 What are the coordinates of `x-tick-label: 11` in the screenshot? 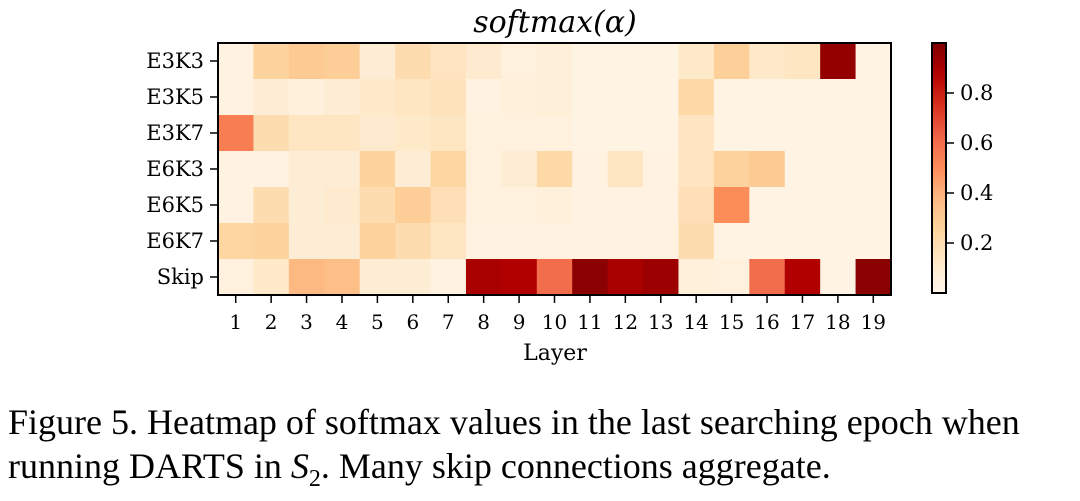 It's located at (589, 322).